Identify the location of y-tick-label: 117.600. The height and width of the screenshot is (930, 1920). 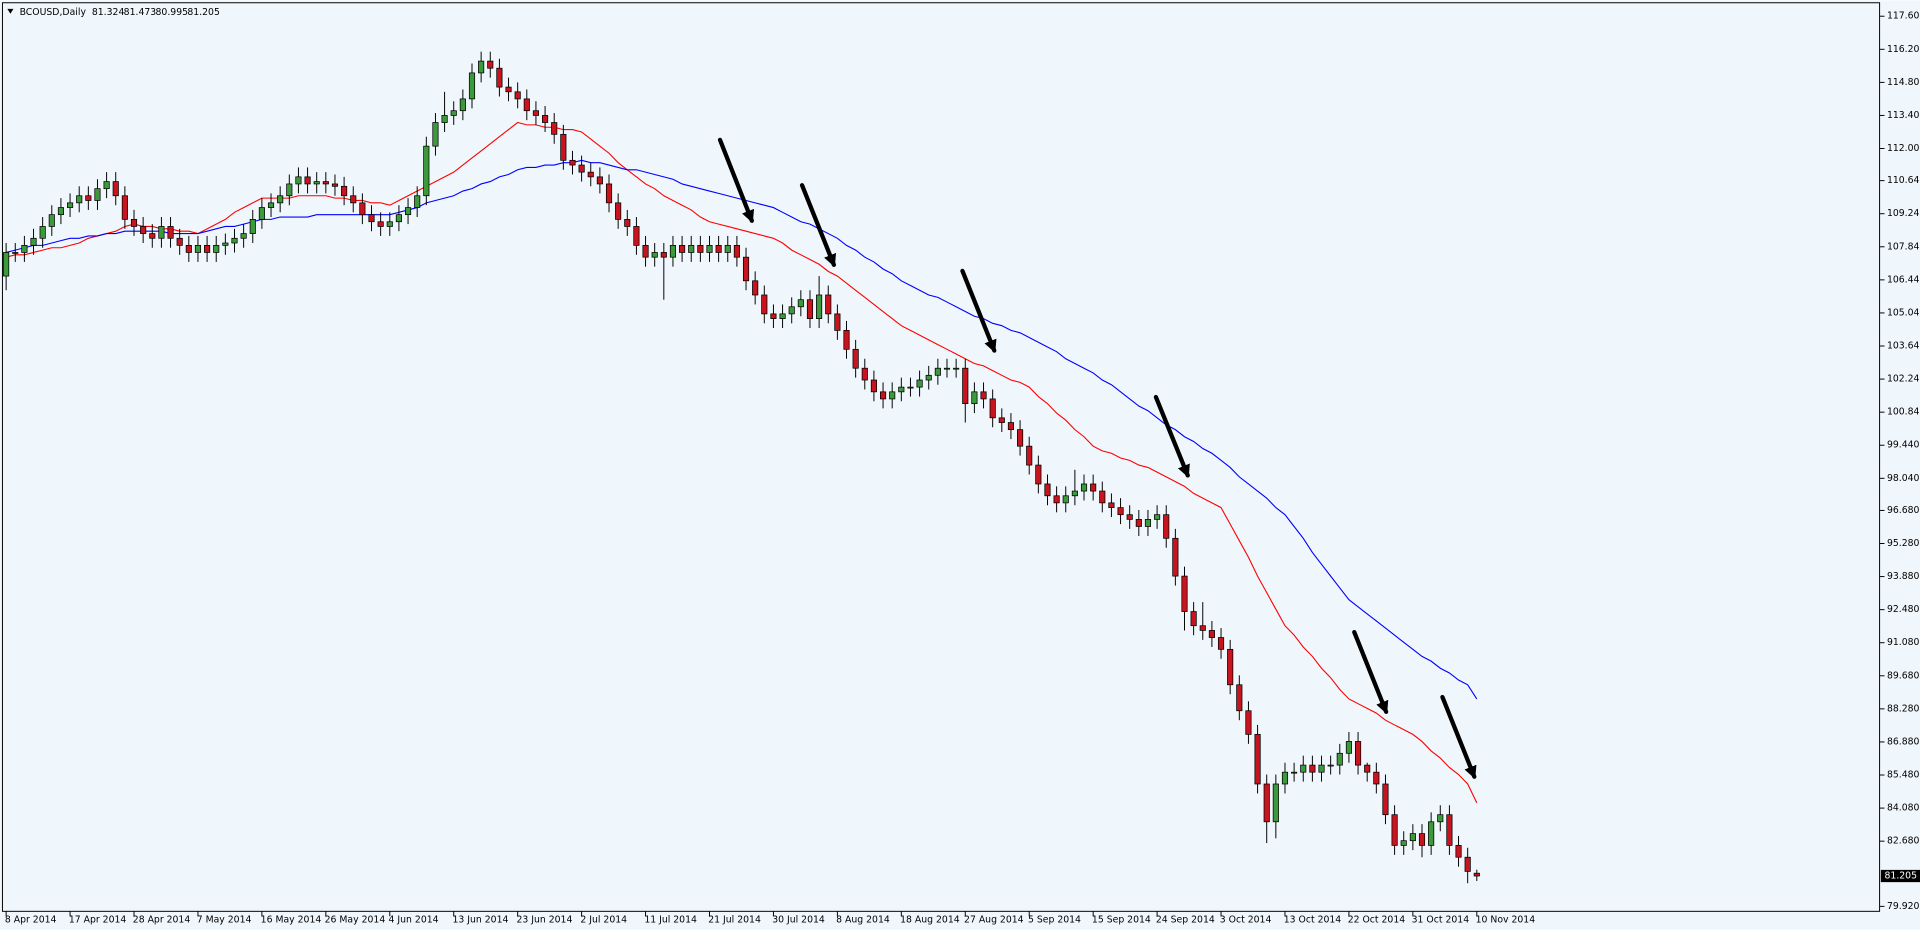
(1903, 16).